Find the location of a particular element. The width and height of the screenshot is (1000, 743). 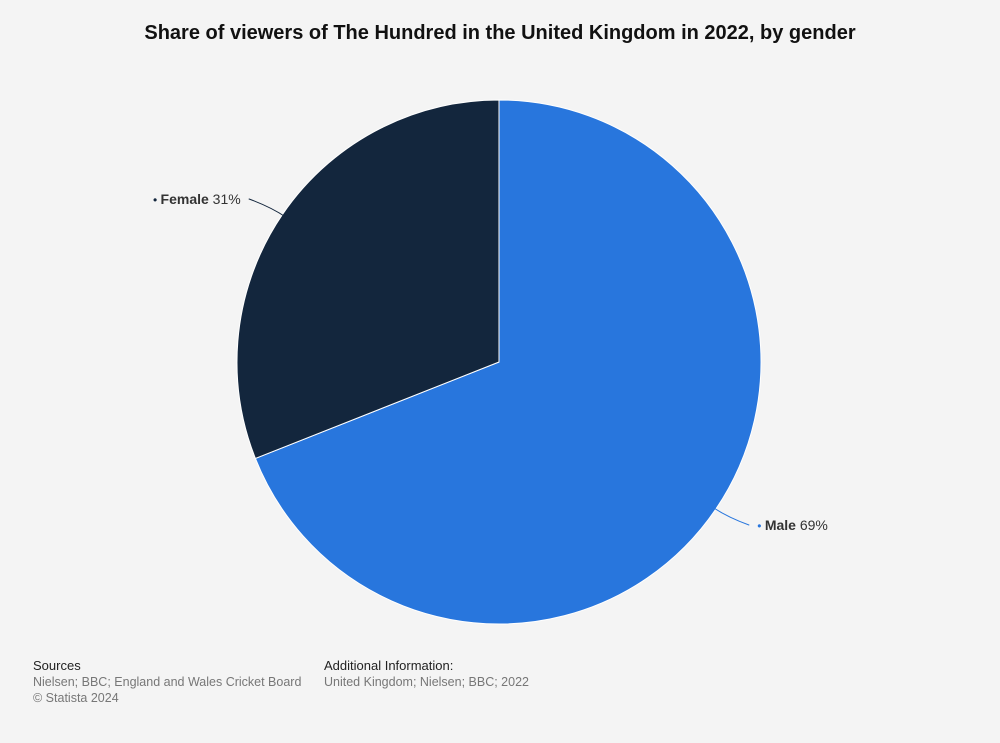

copyright-text: © Statista 2024 is located at coordinates (76, 698).